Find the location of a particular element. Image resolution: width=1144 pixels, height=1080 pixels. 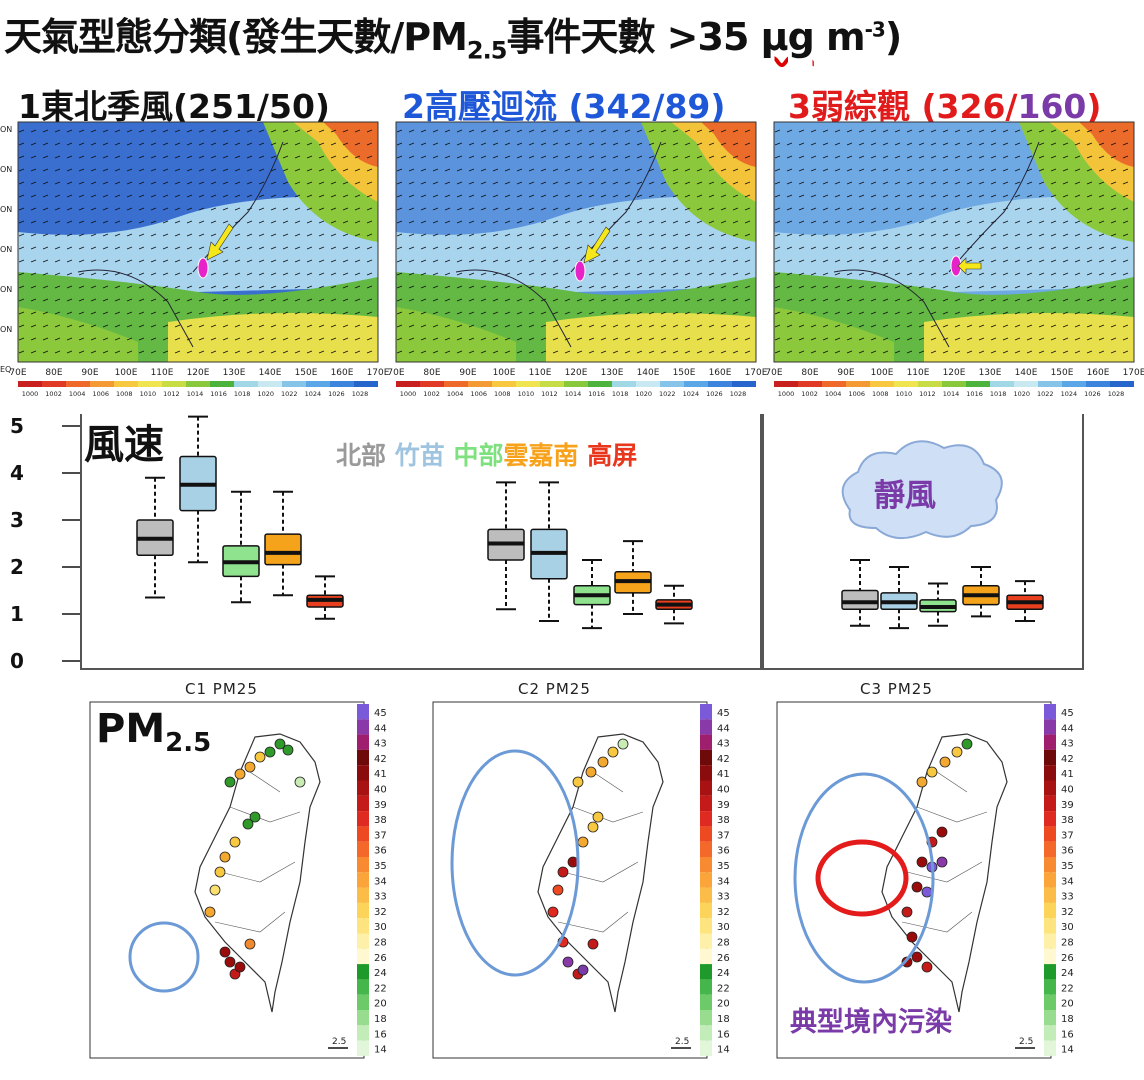

cloud-icon is located at coordinates (922, 489).